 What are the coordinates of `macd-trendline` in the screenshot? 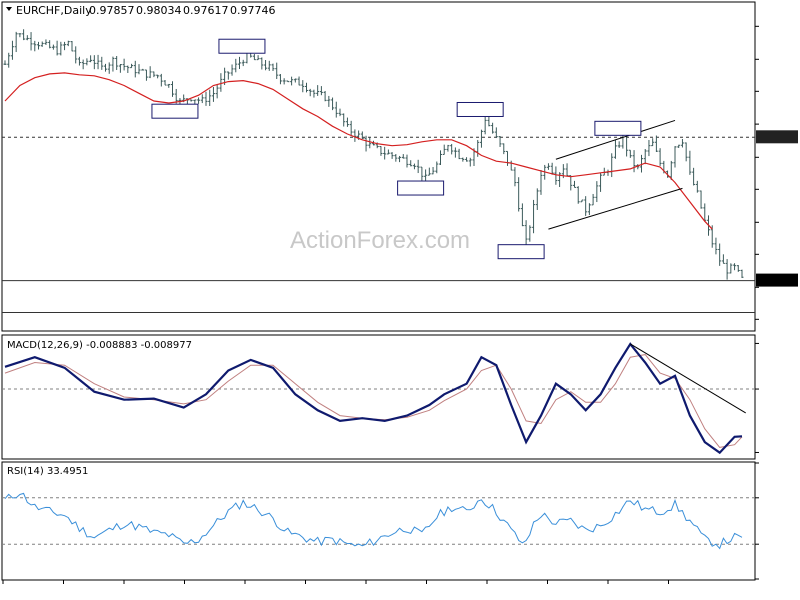 It's located at (688, 378).